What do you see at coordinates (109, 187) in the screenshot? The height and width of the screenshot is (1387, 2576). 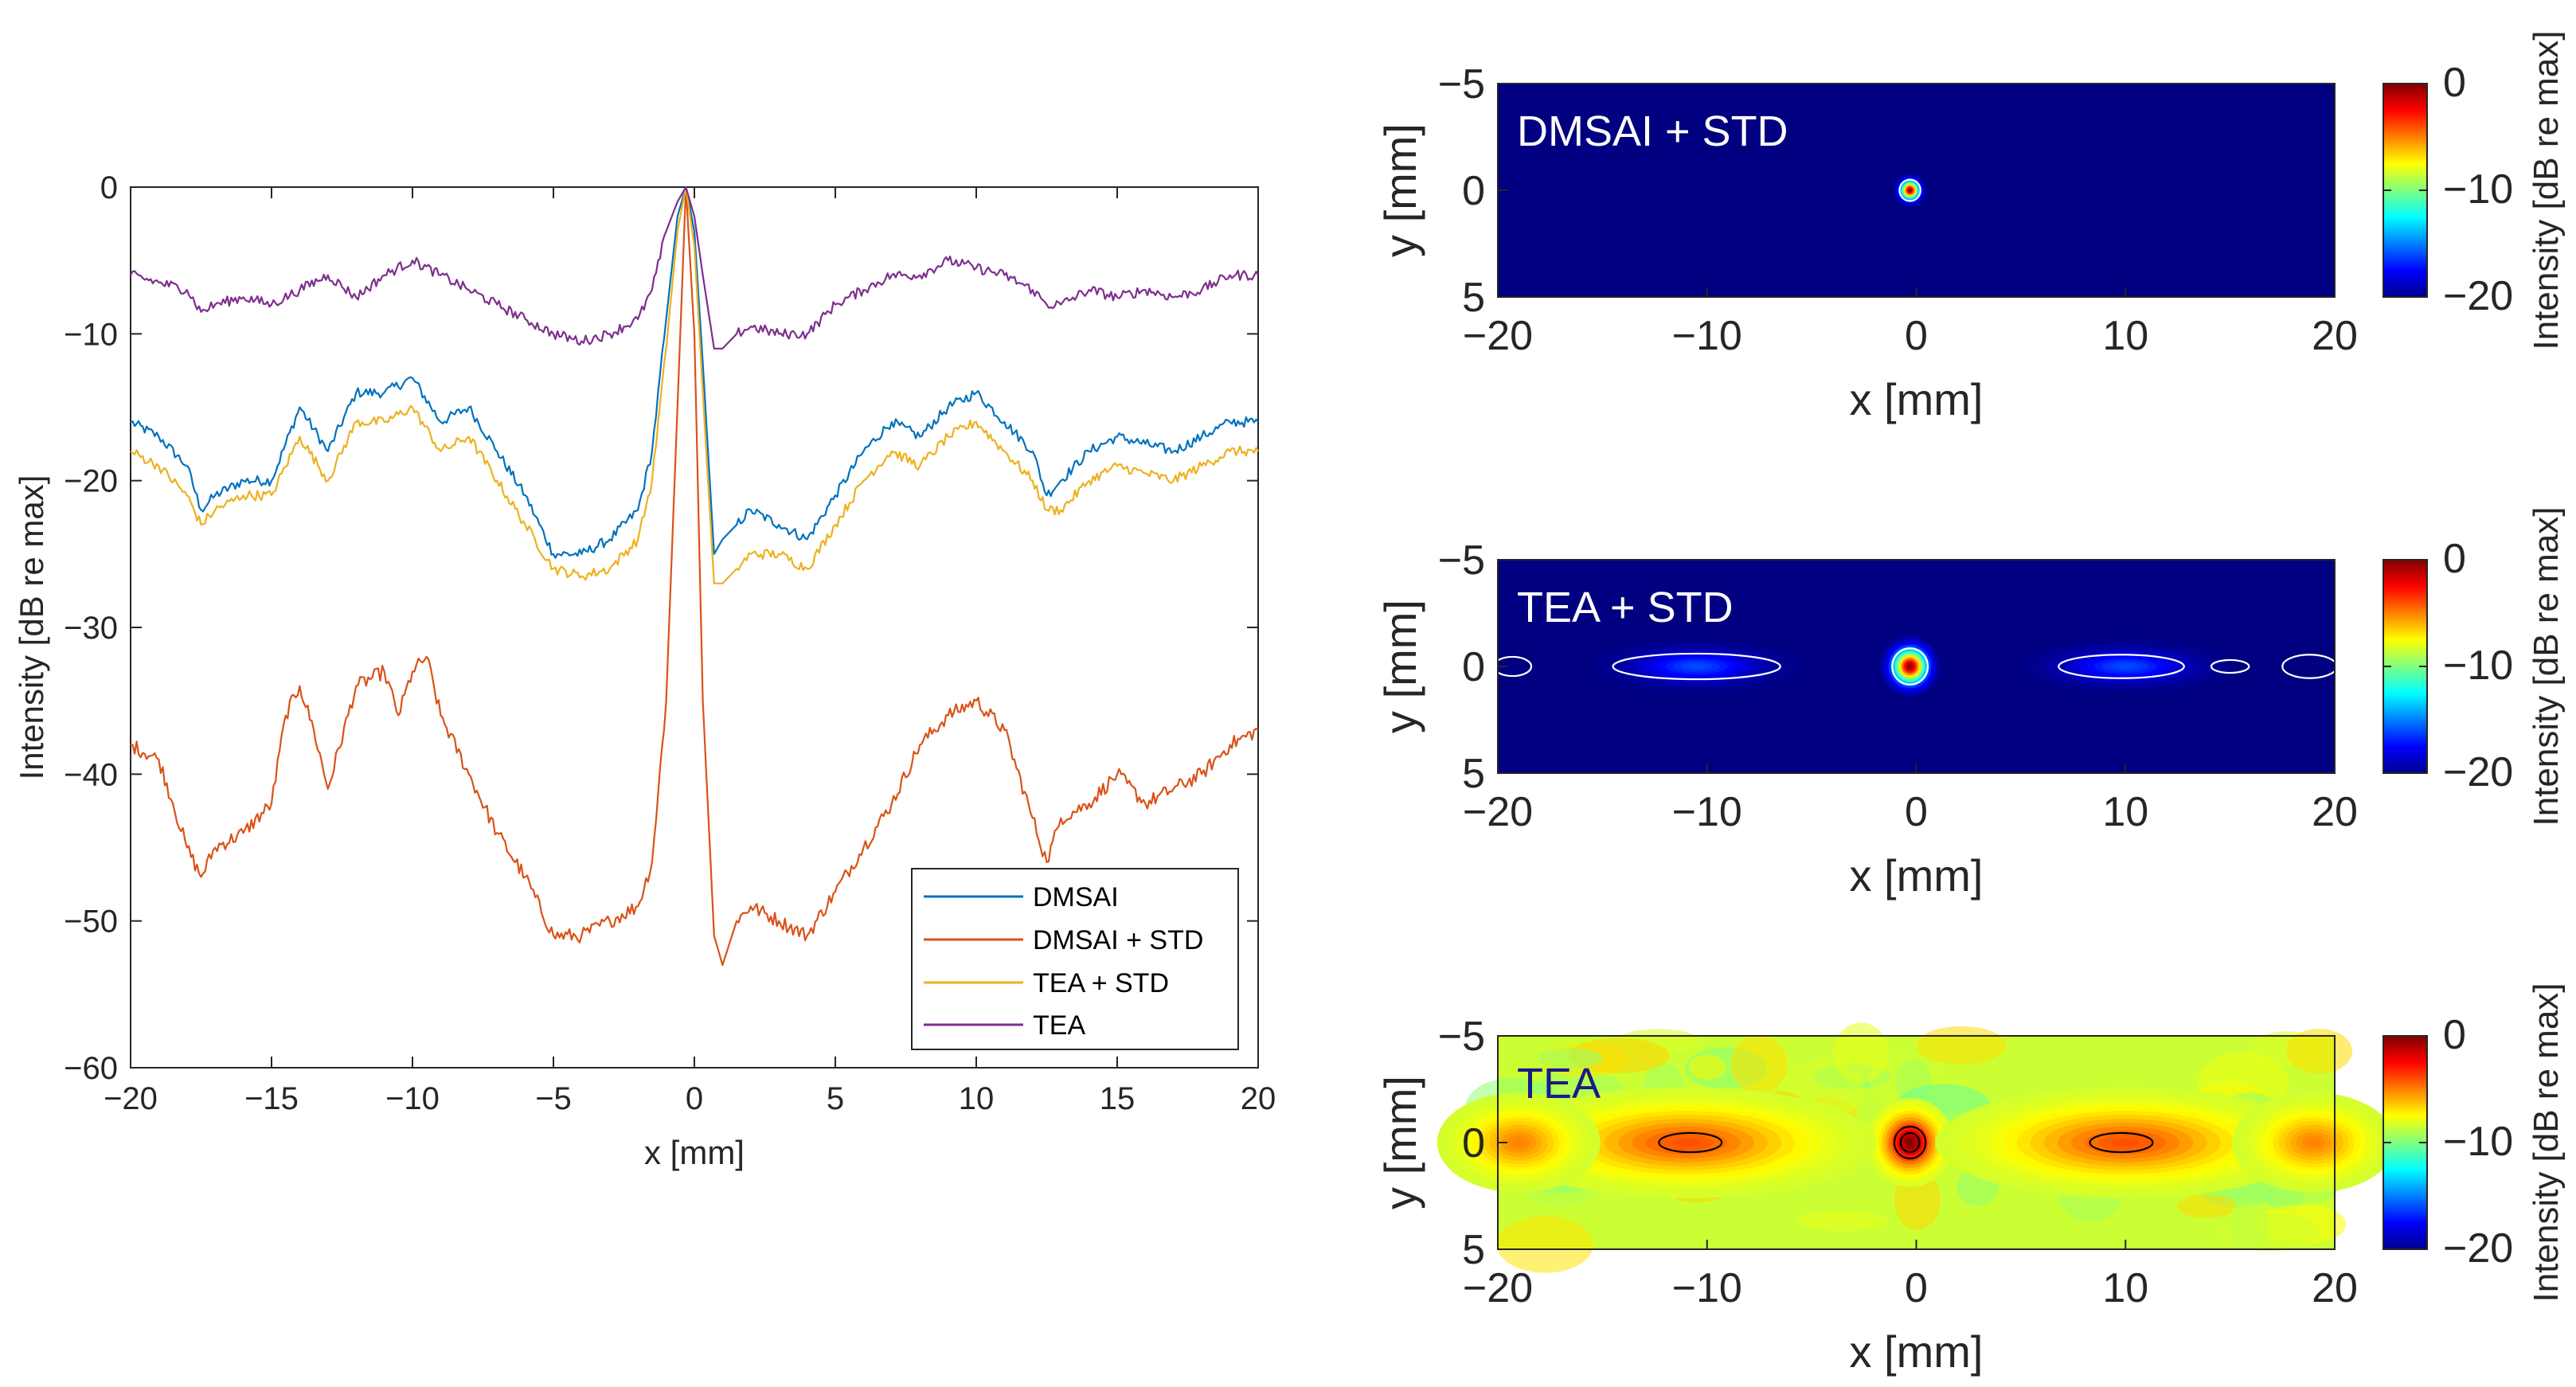 I see `line-y-tick-label: 0` at bounding box center [109, 187].